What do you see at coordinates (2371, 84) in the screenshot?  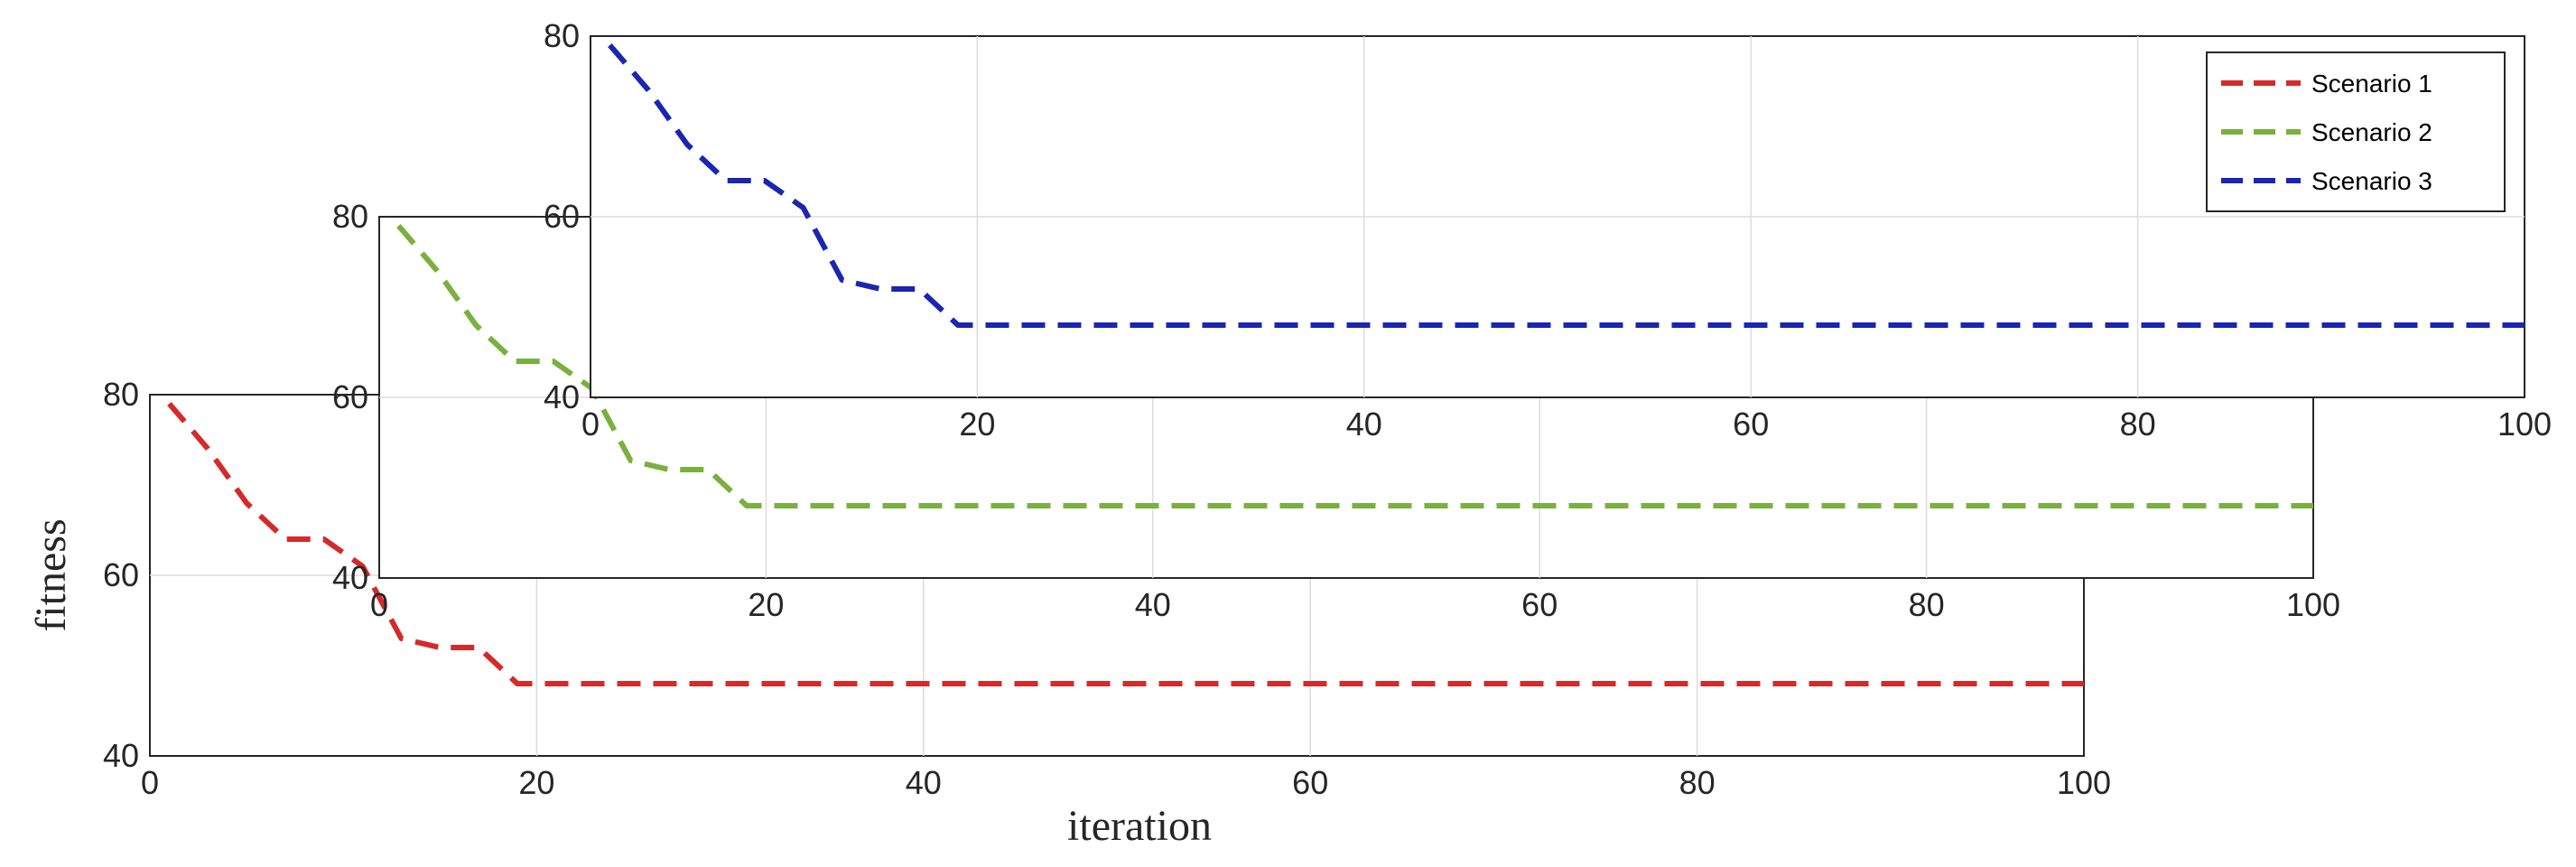 I see `legend-label-scenario-1: Scenario 1` at bounding box center [2371, 84].